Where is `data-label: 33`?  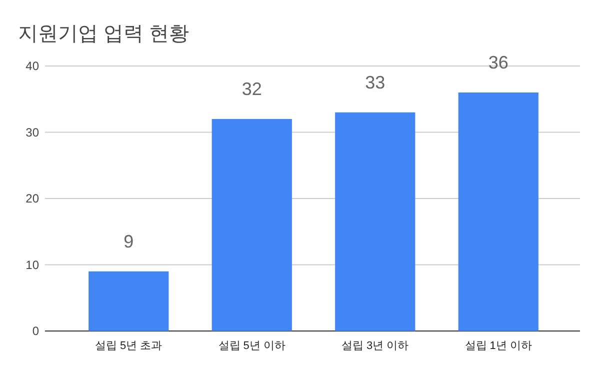
data-label: 33 is located at coordinates (375, 82).